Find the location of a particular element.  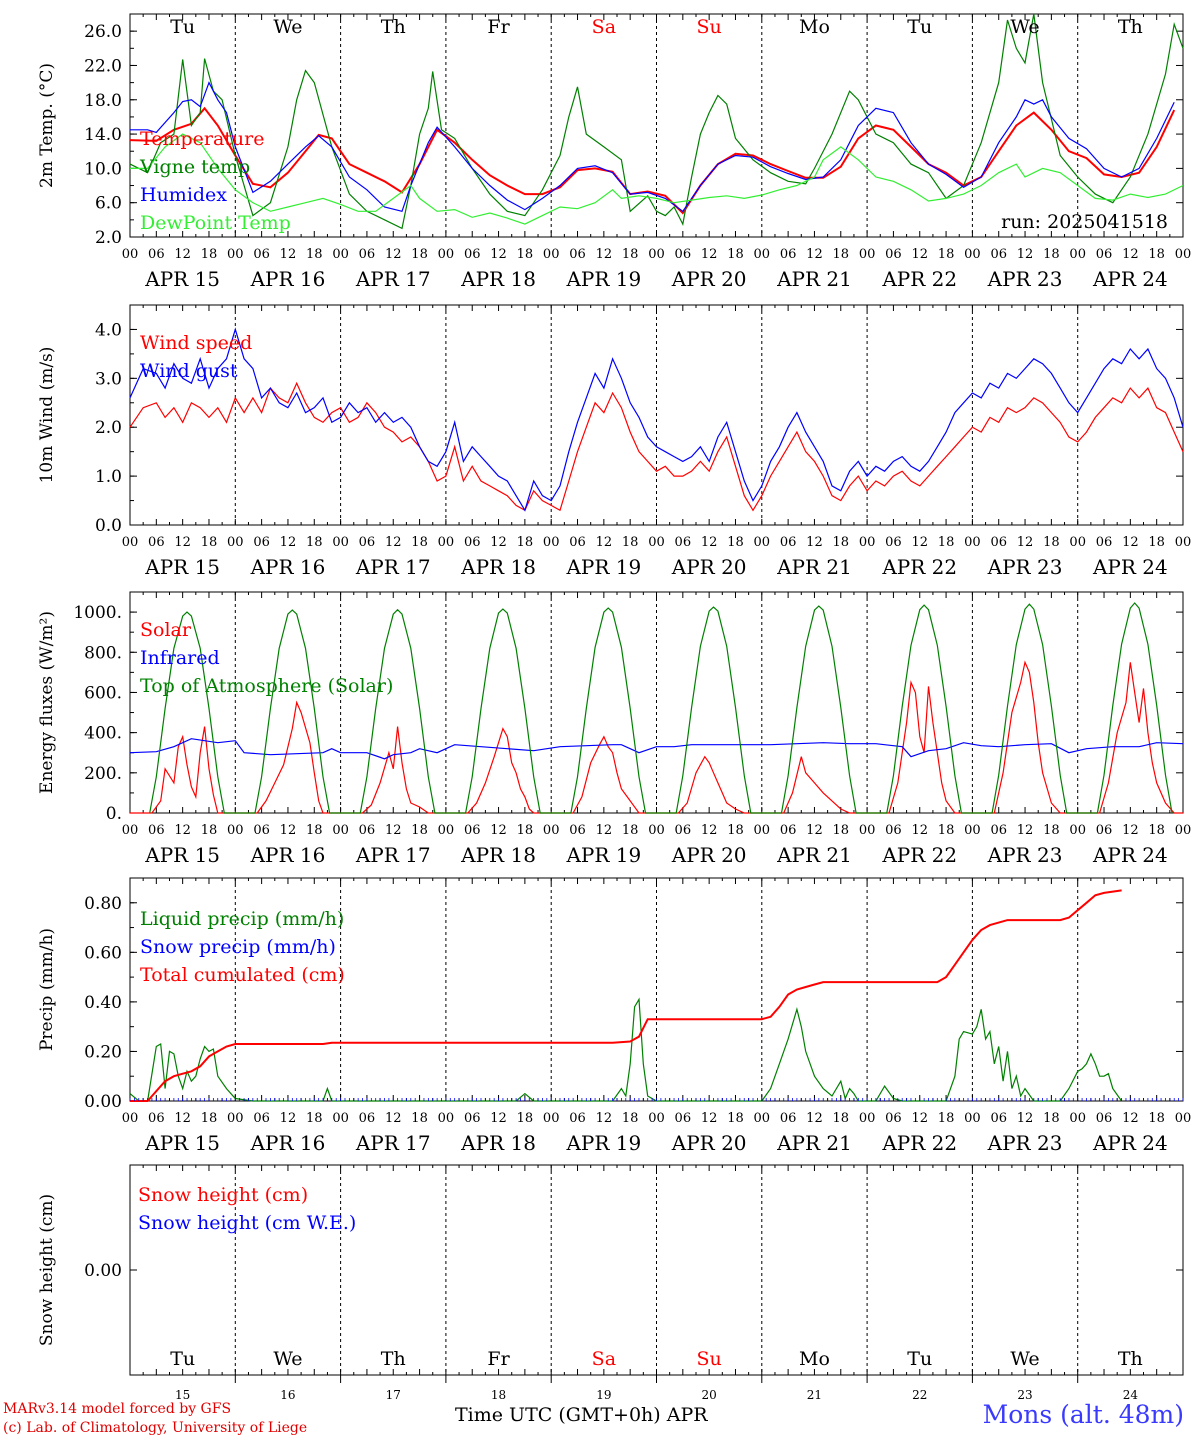

date-label: APR 21 is located at coordinates (814, 279).